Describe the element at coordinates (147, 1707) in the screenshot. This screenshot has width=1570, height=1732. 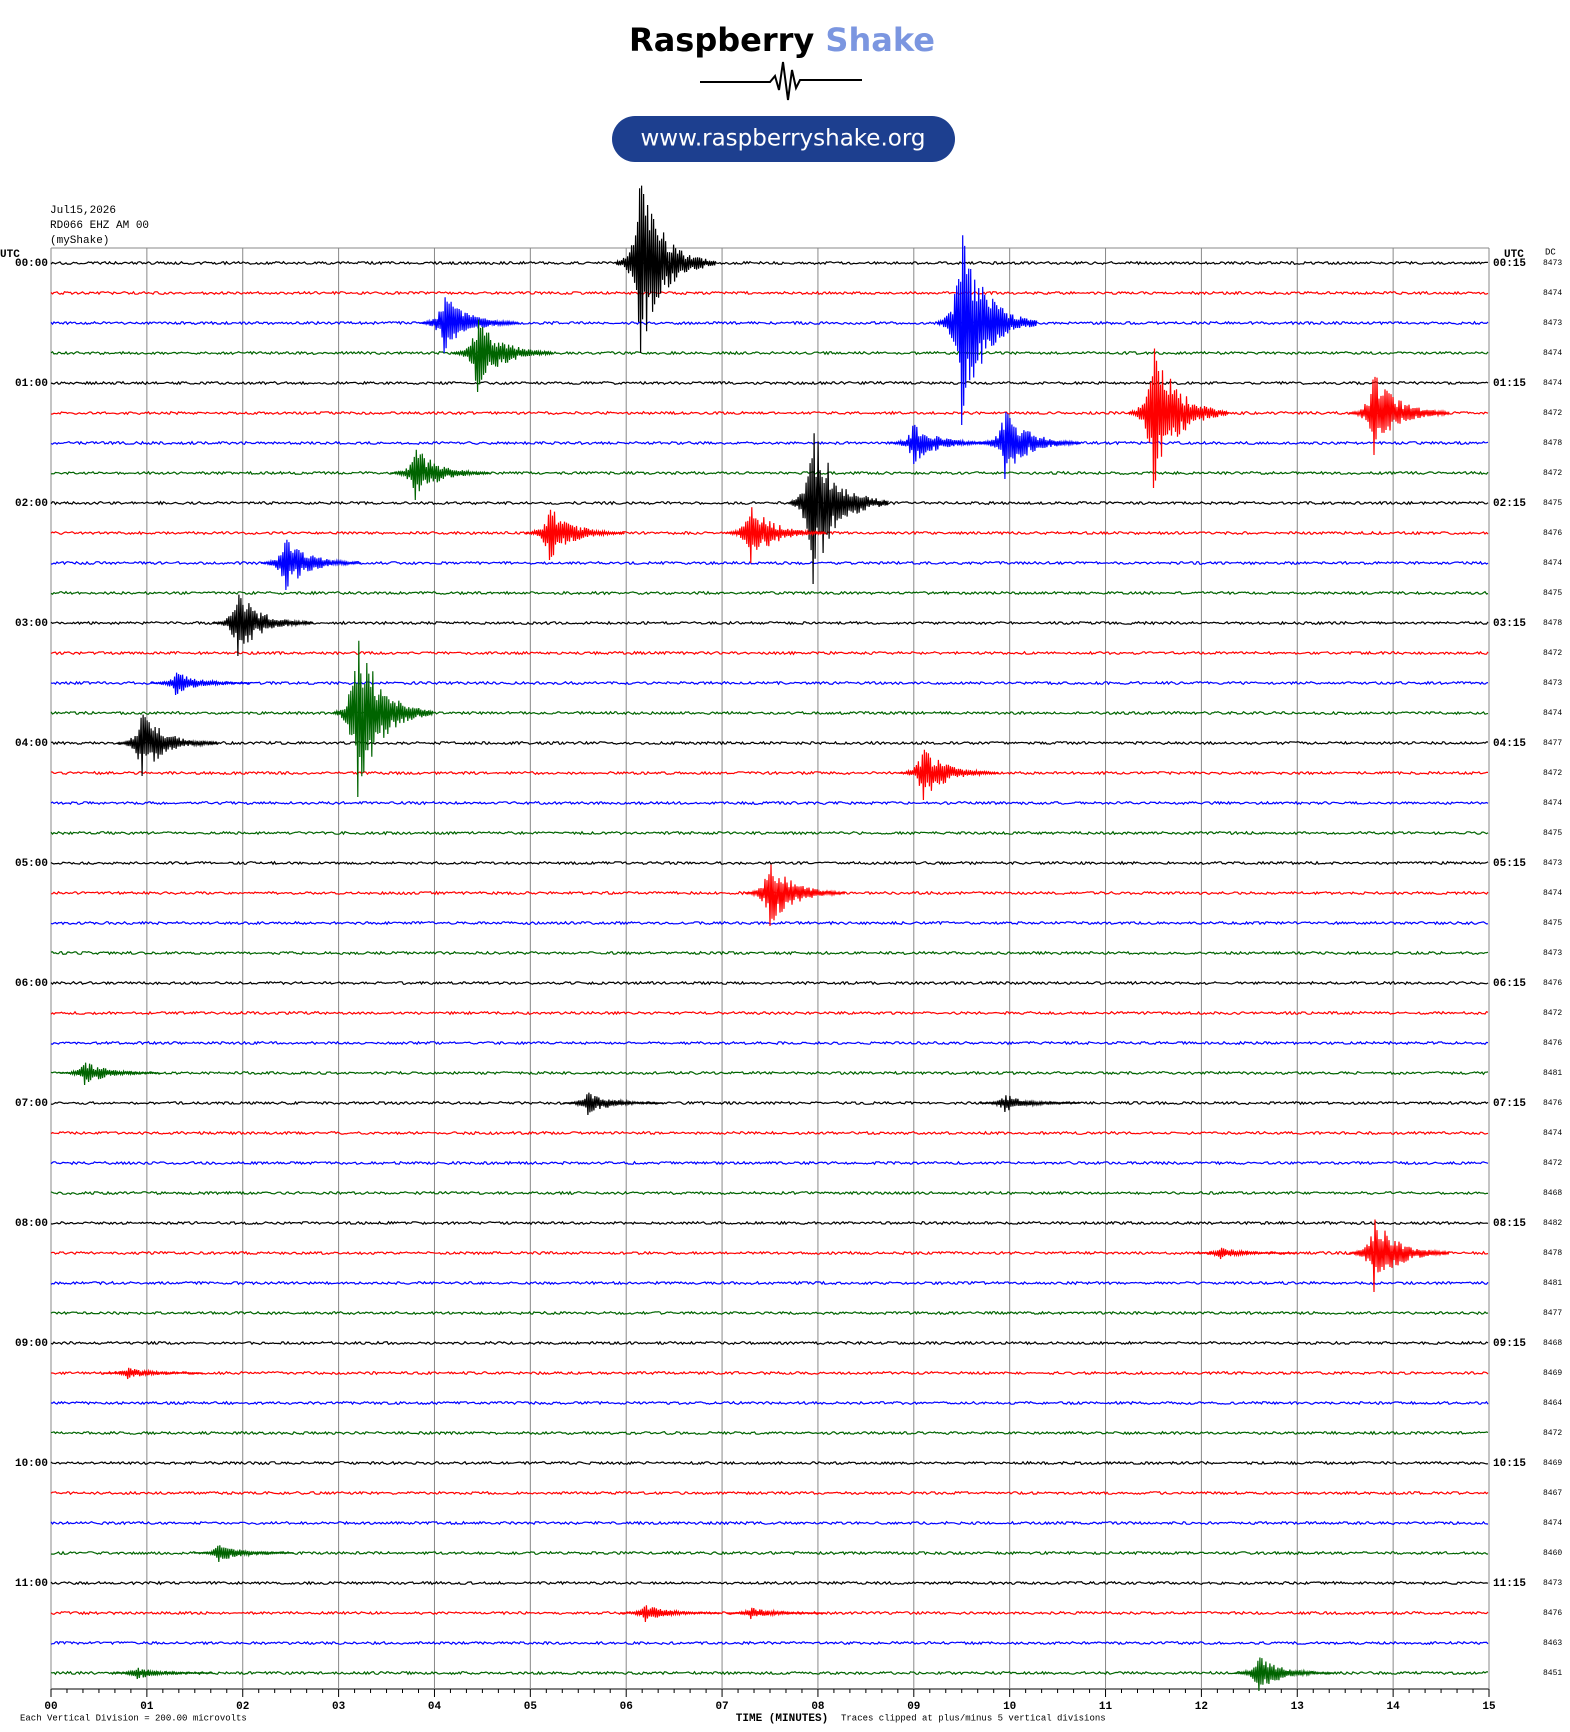
I see `x-tick-label: 01` at that location.